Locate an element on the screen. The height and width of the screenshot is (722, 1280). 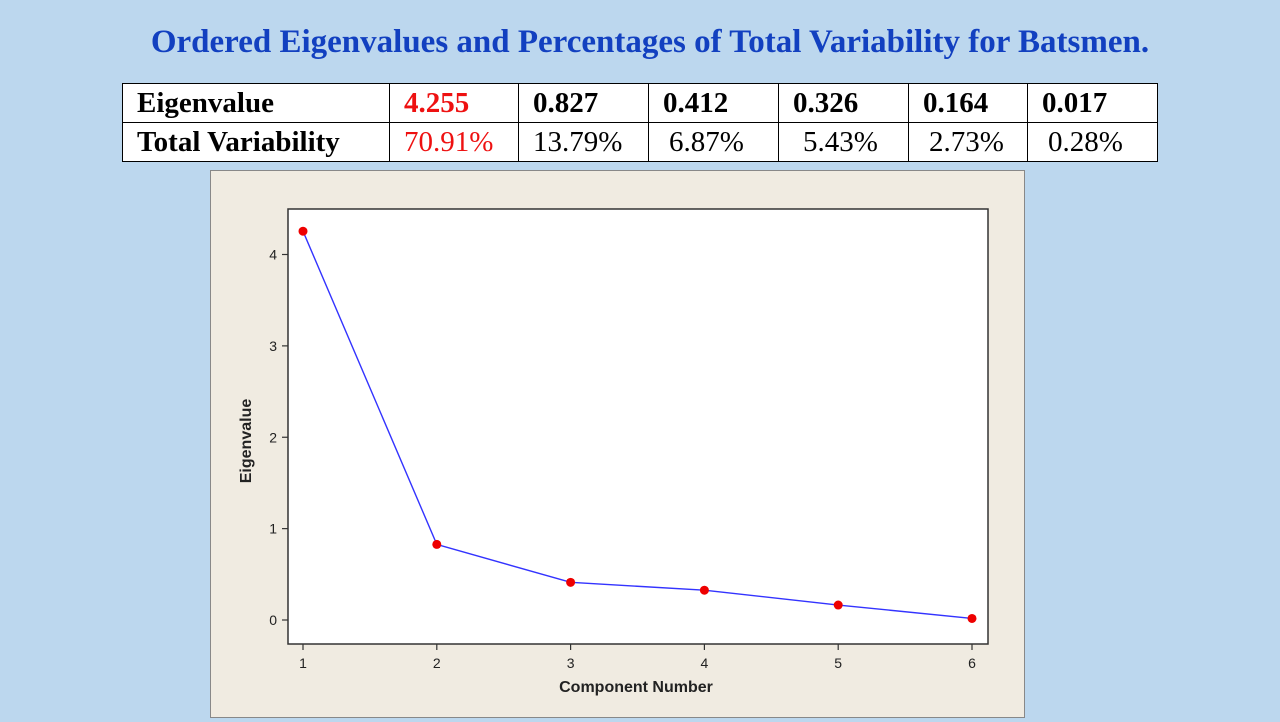
y-axis-label: Eigenvalue is located at coordinates (246, 441).